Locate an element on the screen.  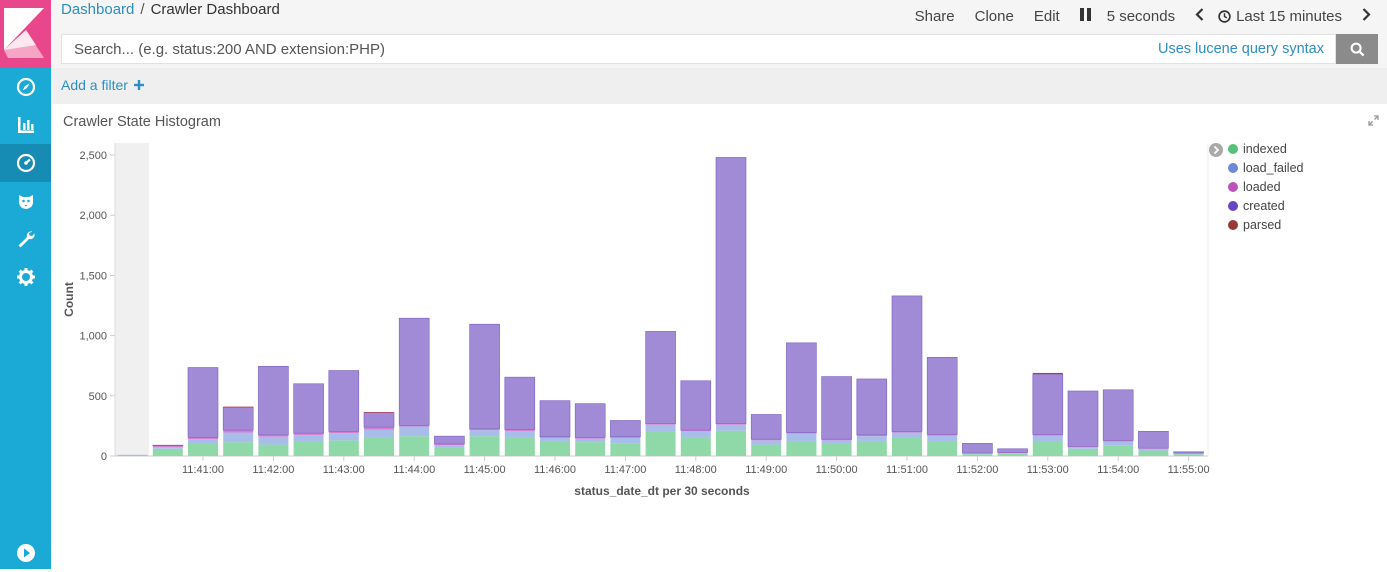
expand-panel-button is located at coordinates (1373, 121).